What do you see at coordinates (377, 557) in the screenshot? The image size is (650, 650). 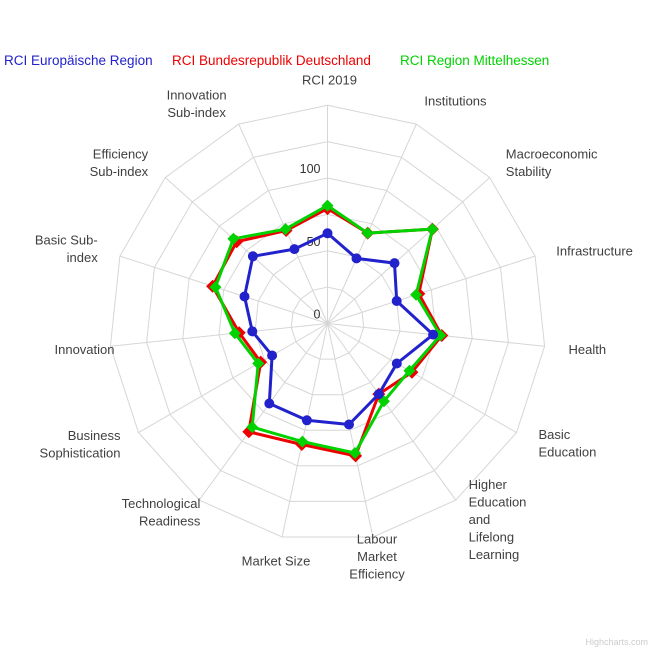 I see `category-label: Labour Market Efficiency` at bounding box center [377, 557].